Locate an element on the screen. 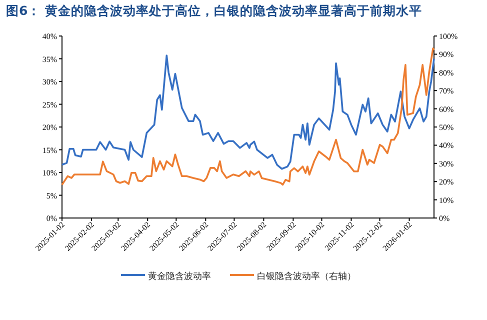 This screenshot has width=487, height=320. y-tick-label: 0% is located at coordinates (52, 218).